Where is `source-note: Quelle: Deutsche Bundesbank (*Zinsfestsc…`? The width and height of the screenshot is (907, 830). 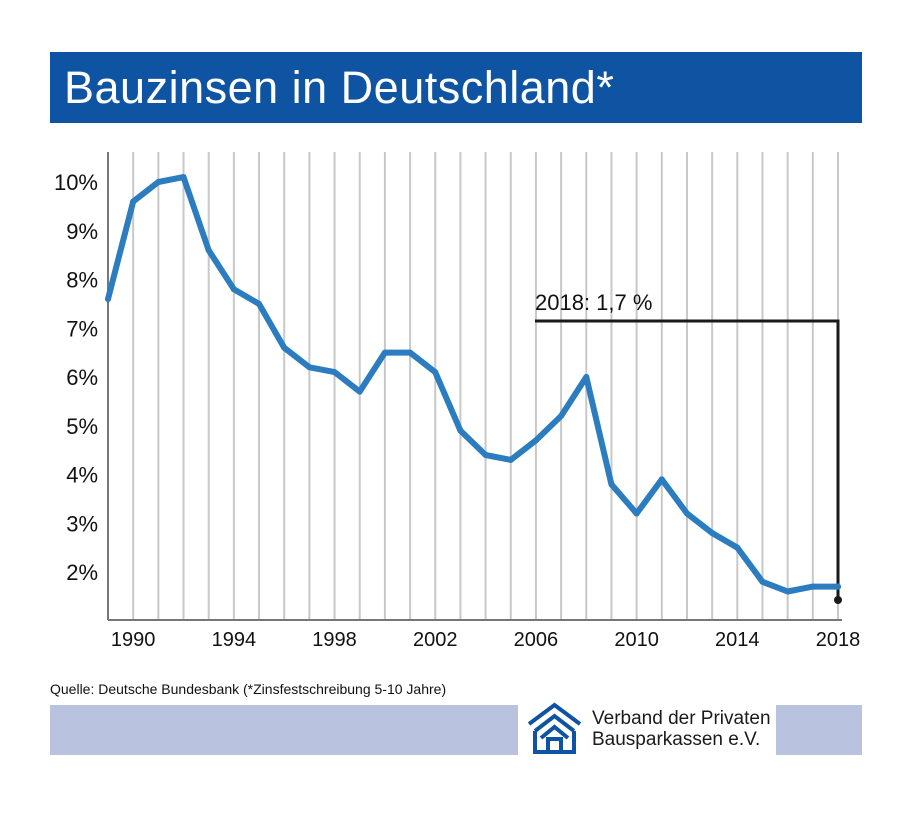
source-note: Quelle: Deutsche Bundesbank (*Zinsfestsc… is located at coordinates (248, 689).